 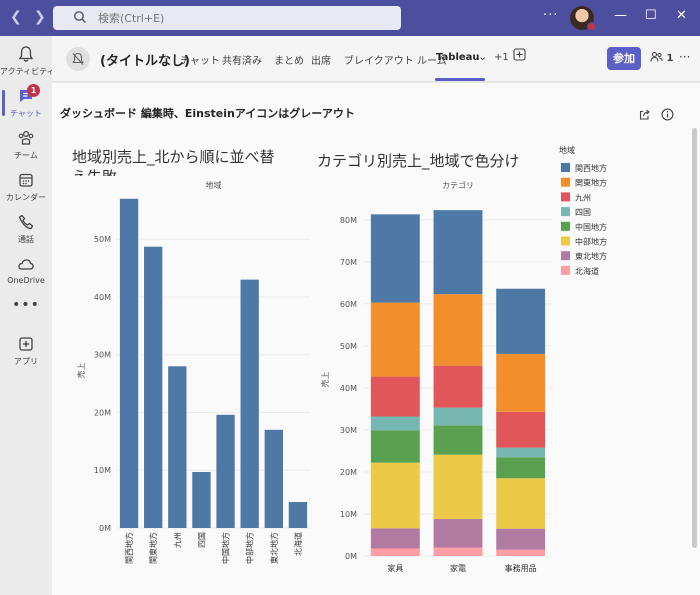 What do you see at coordinates (177, 540) in the screenshot?
I see `x-tick-label: 九州` at bounding box center [177, 540].